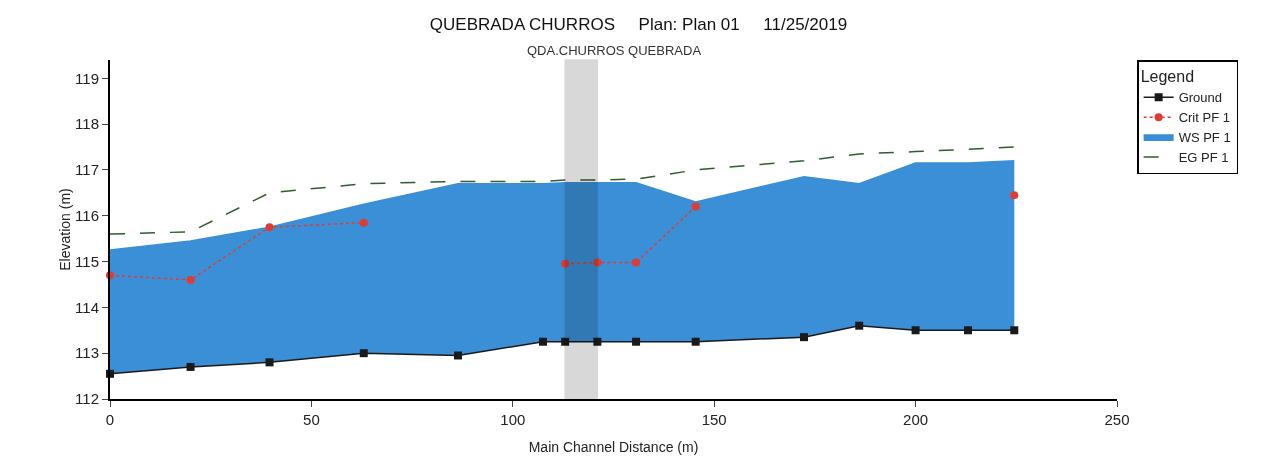 This screenshot has height=459, width=1277. I want to click on text: QDA.CHURROS QUEBRADA, so click(614, 50).